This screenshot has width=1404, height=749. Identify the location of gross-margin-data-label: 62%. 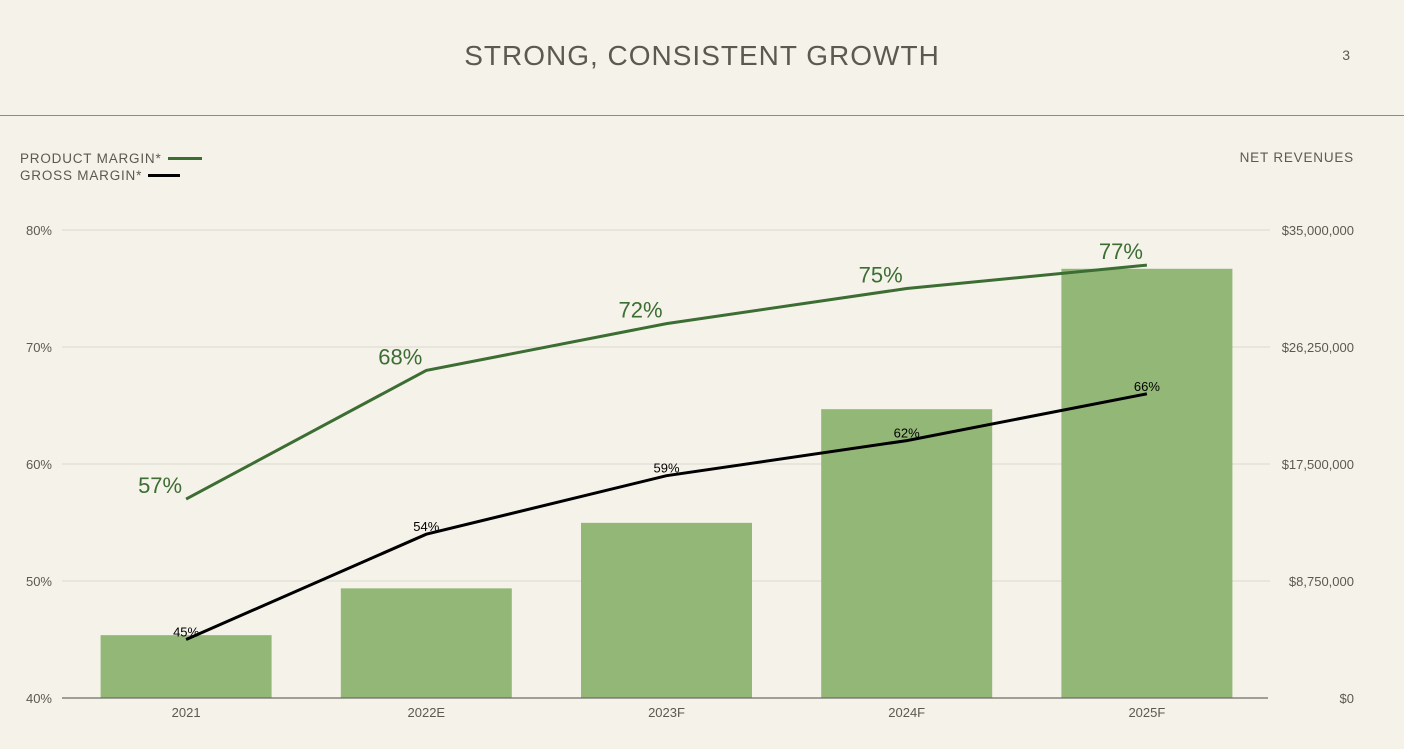
(907, 433).